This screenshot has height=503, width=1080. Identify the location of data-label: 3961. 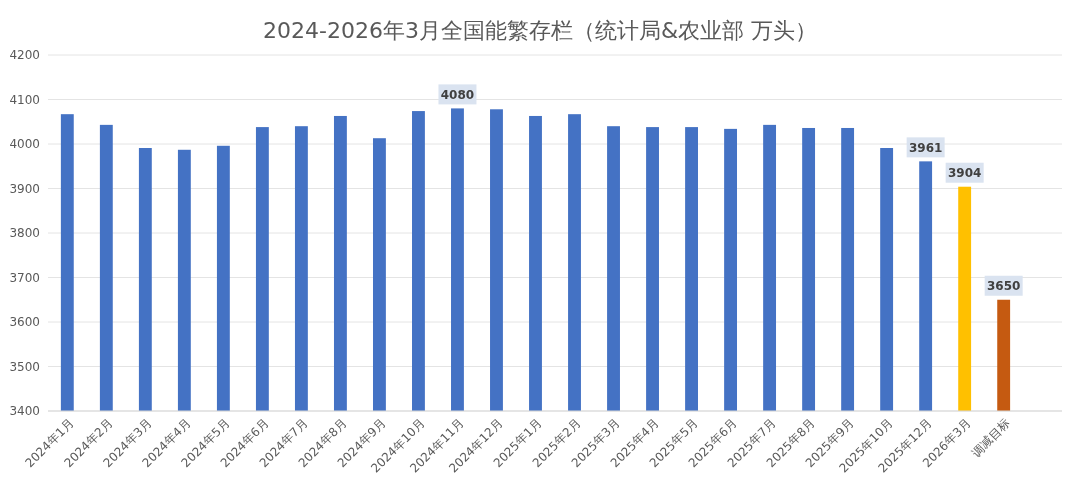
(925, 147).